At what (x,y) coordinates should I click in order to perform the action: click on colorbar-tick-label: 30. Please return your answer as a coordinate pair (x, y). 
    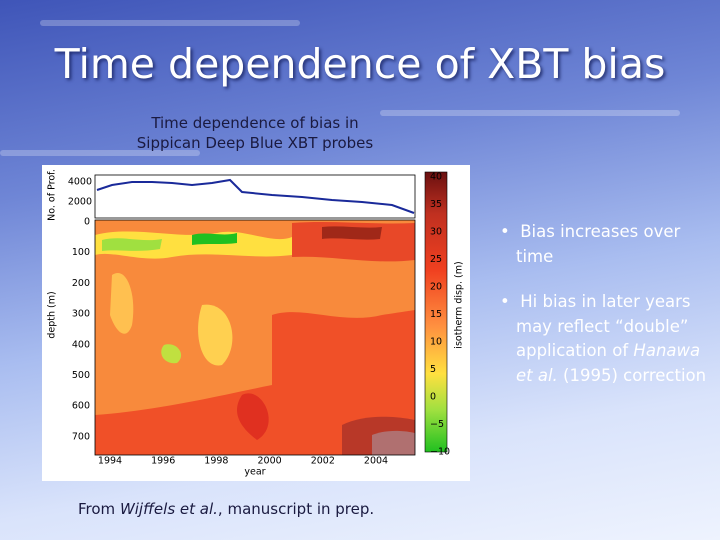
    Looking at the image, I should click on (436, 232).